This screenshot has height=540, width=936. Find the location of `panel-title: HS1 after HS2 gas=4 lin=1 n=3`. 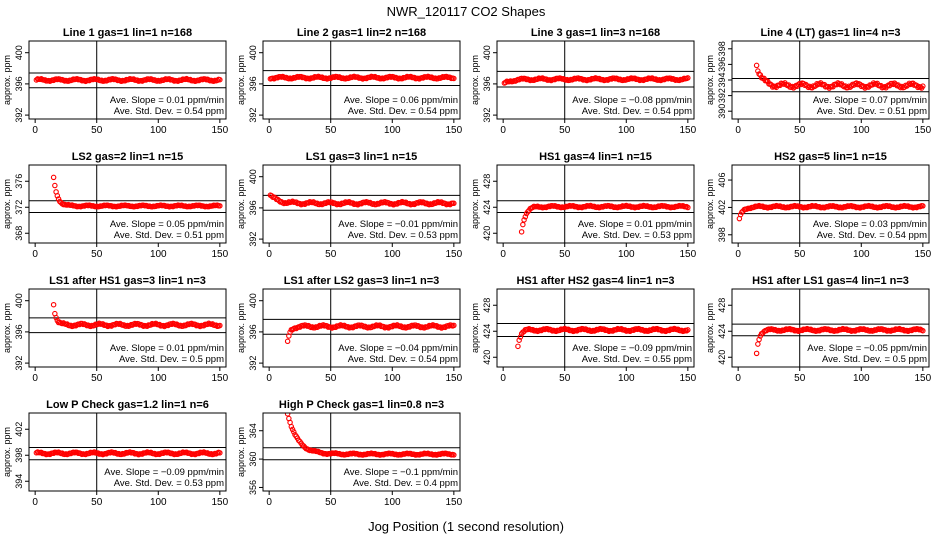

panel-title: HS1 after HS2 gas=4 lin=1 n=3 is located at coordinates (595, 281).